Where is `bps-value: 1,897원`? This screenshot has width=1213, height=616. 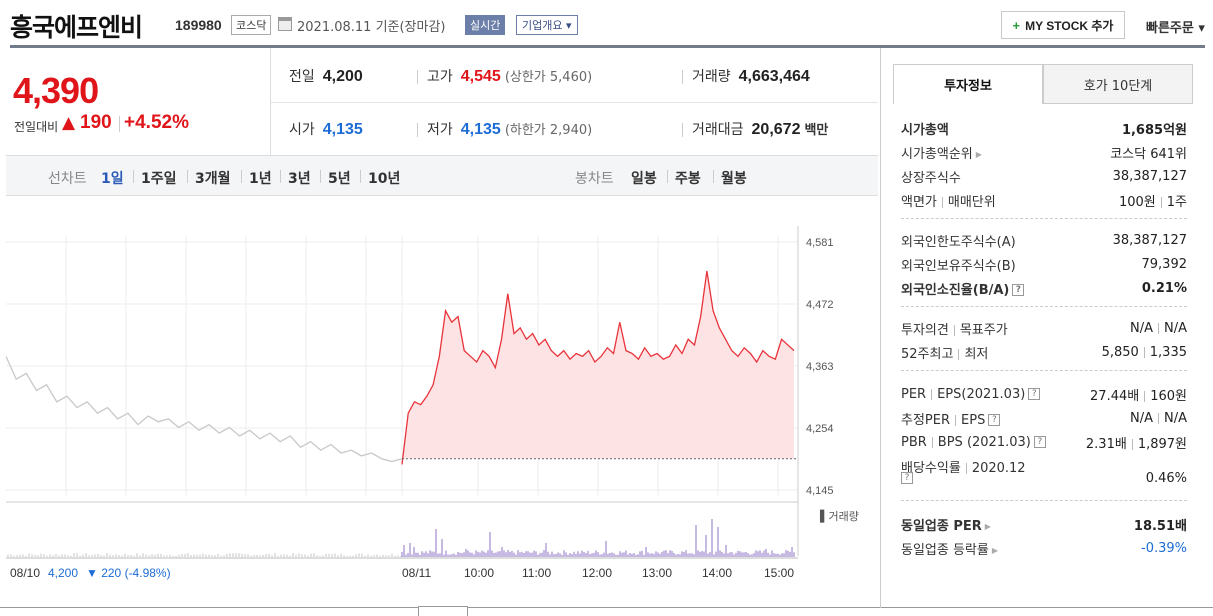 bps-value: 1,897원 is located at coordinates (1162, 444).